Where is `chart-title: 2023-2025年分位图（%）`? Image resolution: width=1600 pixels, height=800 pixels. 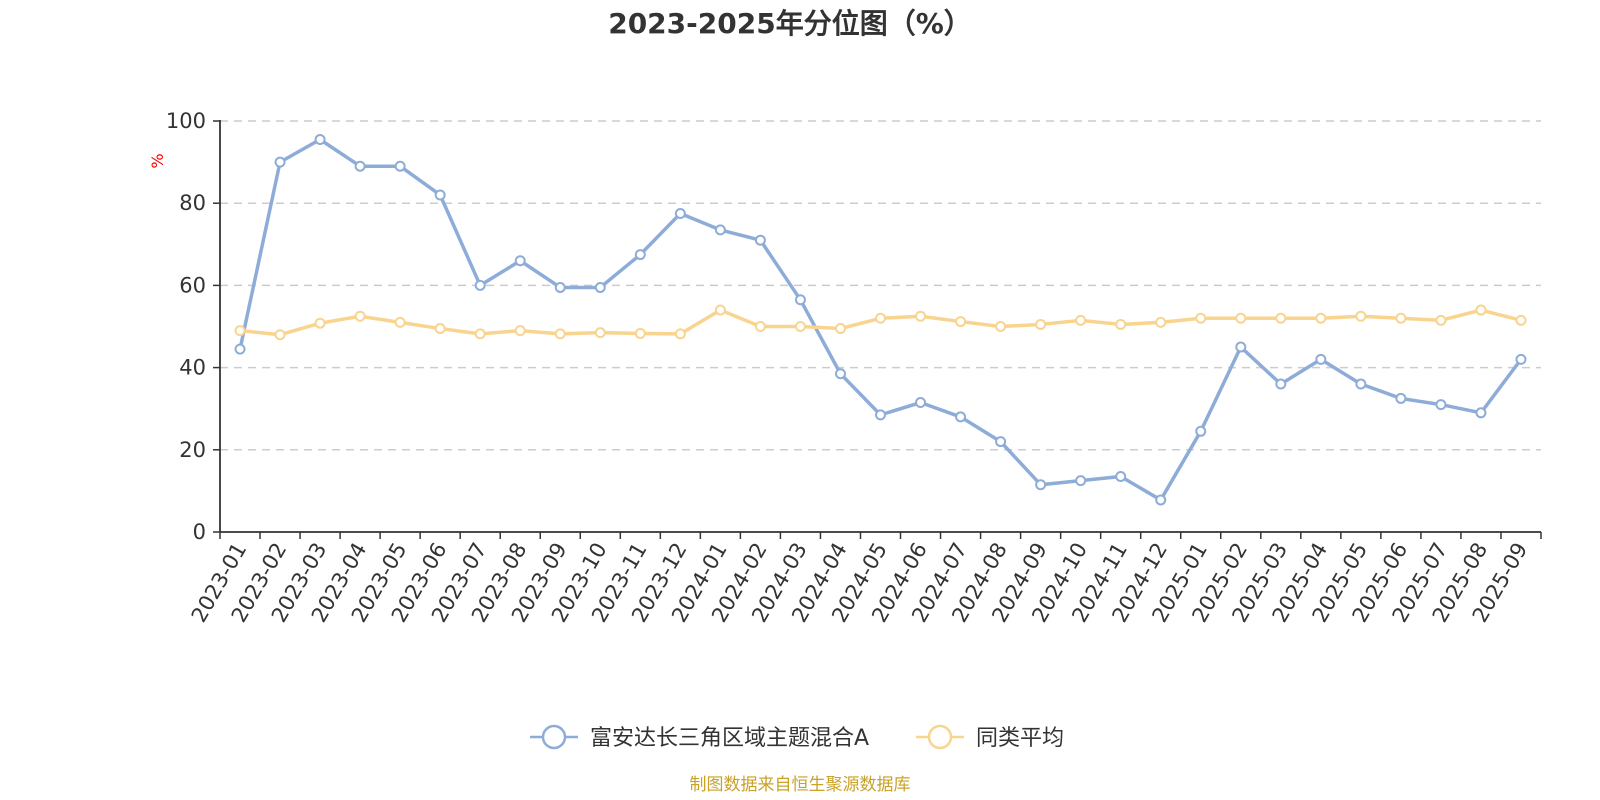
chart-title: 2023-2025年分位图（%） is located at coordinates (790, 23).